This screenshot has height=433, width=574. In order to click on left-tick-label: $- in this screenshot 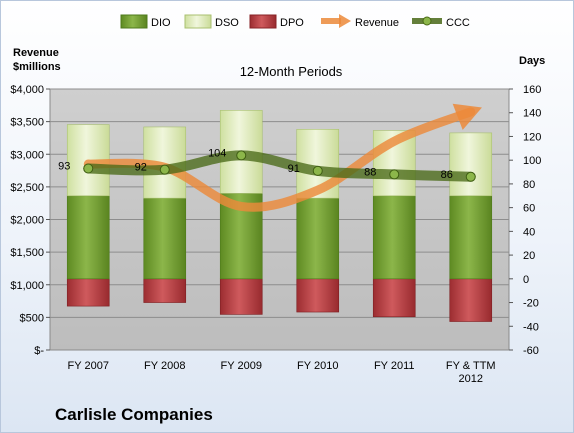, I will do `click(39, 351)`.